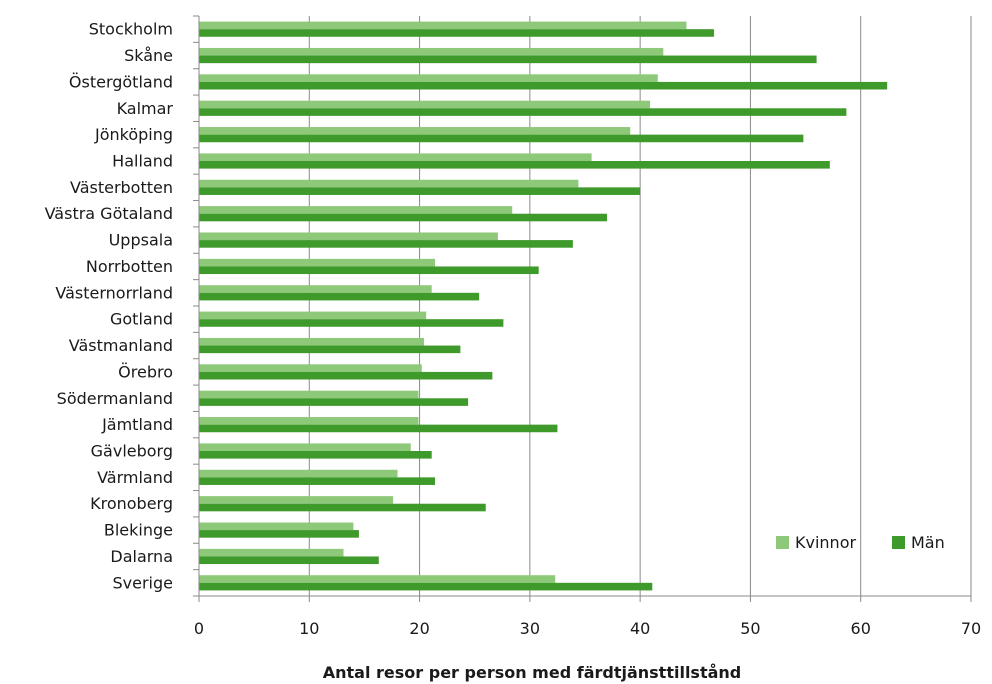 This screenshot has height=684, width=992. I want to click on x-tick-label: 60, so click(861, 628).